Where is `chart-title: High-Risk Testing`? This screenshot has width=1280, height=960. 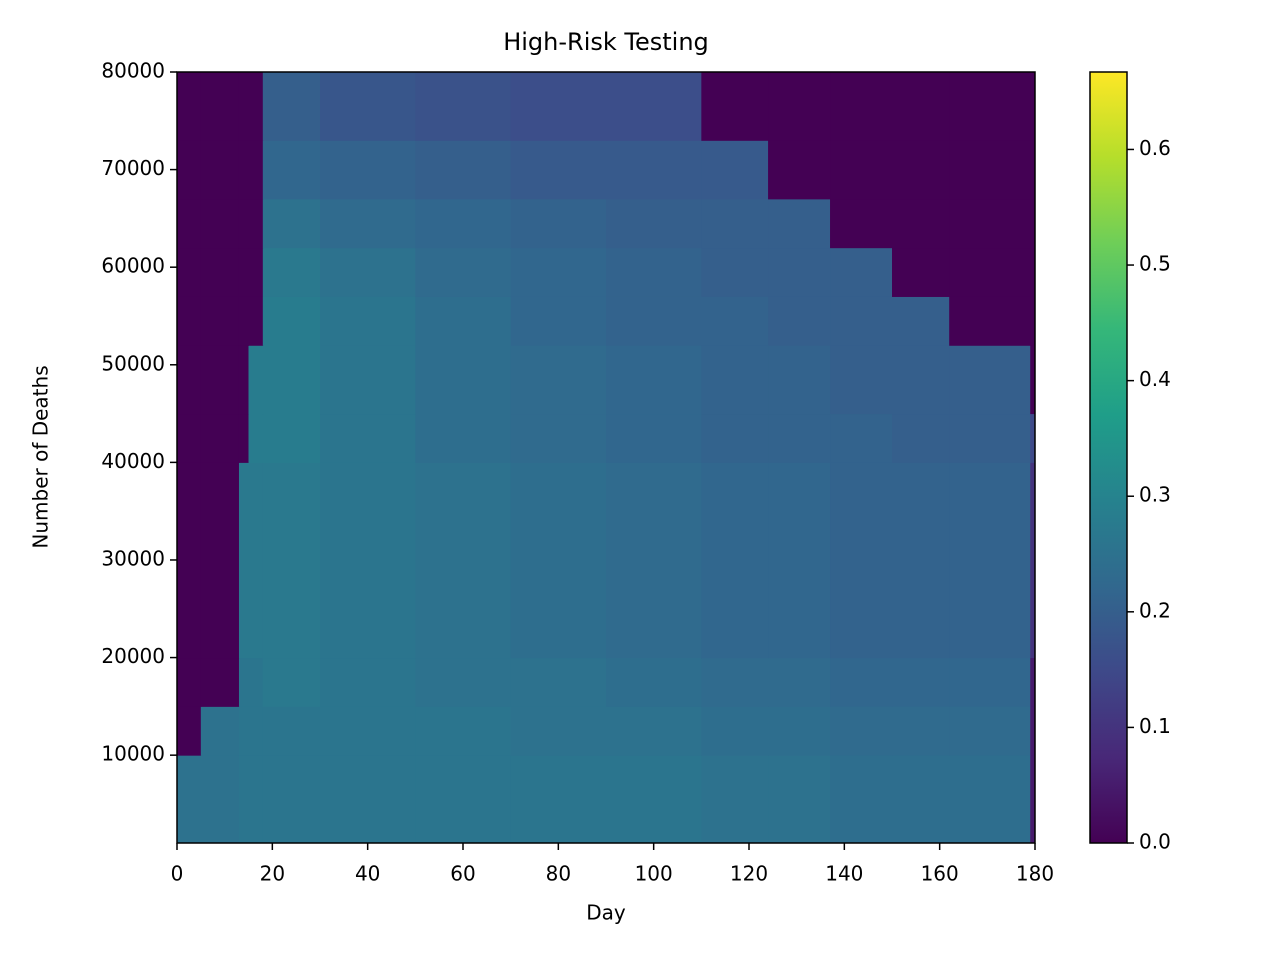 chart-title: High-Risk Testing is located at coordinates (606, 42).